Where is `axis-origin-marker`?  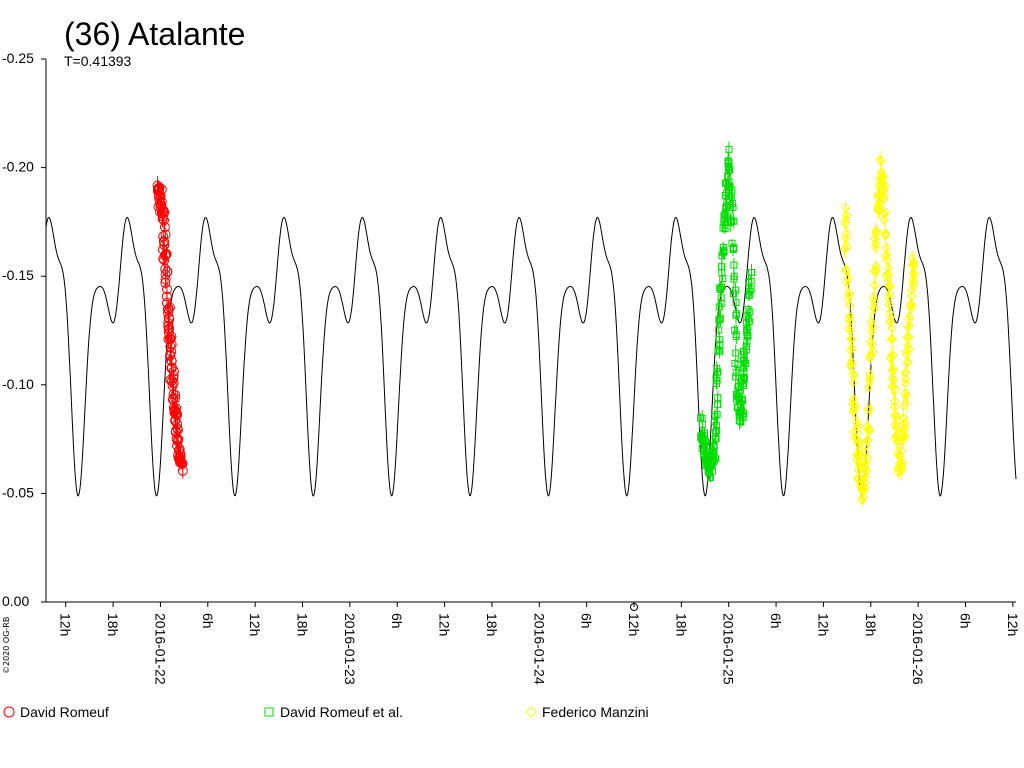 axis-origin-marker is located at coordinates (633, 607).